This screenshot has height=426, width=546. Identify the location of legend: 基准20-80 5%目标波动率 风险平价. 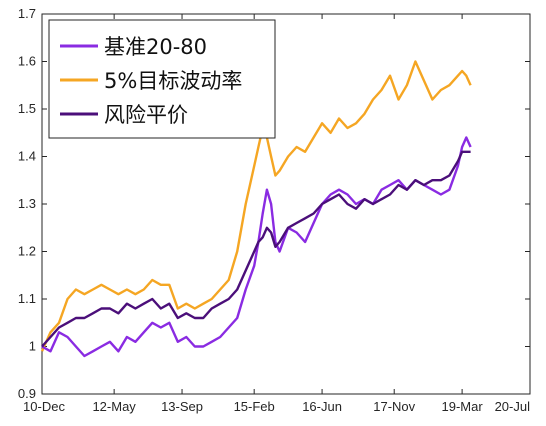
(162, 79).